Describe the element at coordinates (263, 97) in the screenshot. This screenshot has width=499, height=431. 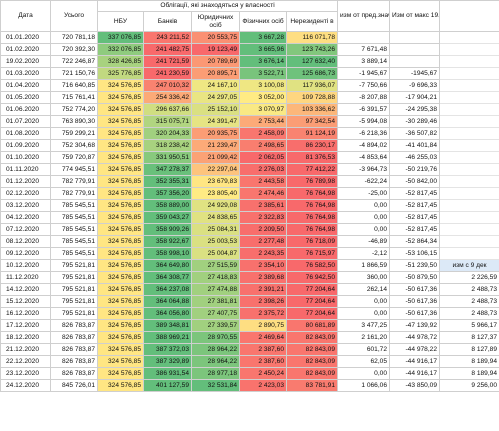
I see `cell-individuals: 3 052,00` at that location.